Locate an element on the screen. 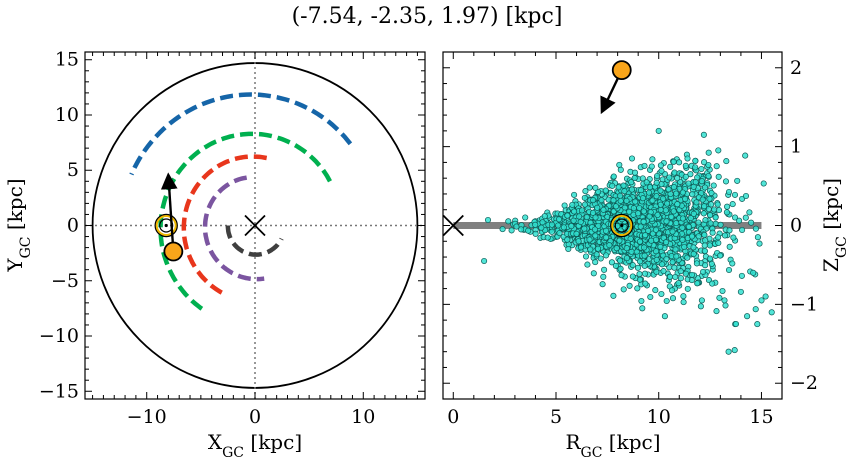  sun-outer-ring is located at coordinates (166, 225).